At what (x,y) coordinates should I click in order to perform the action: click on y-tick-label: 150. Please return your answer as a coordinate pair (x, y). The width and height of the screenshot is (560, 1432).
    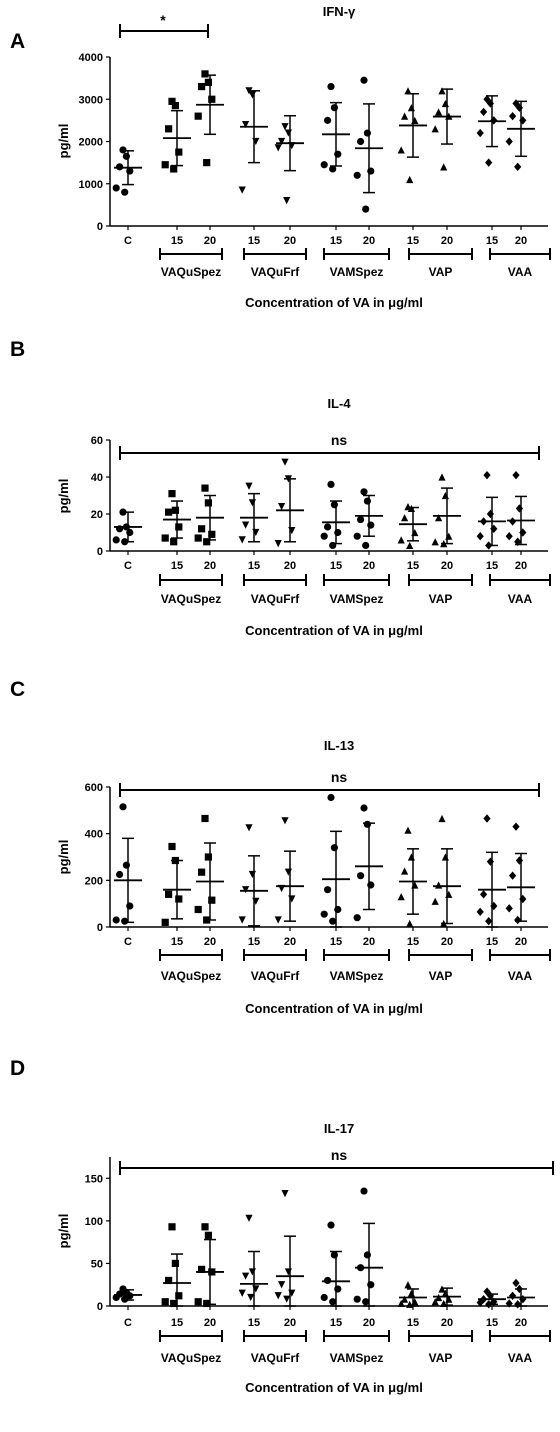
    Looking at the image, I should click on (94, 1179).